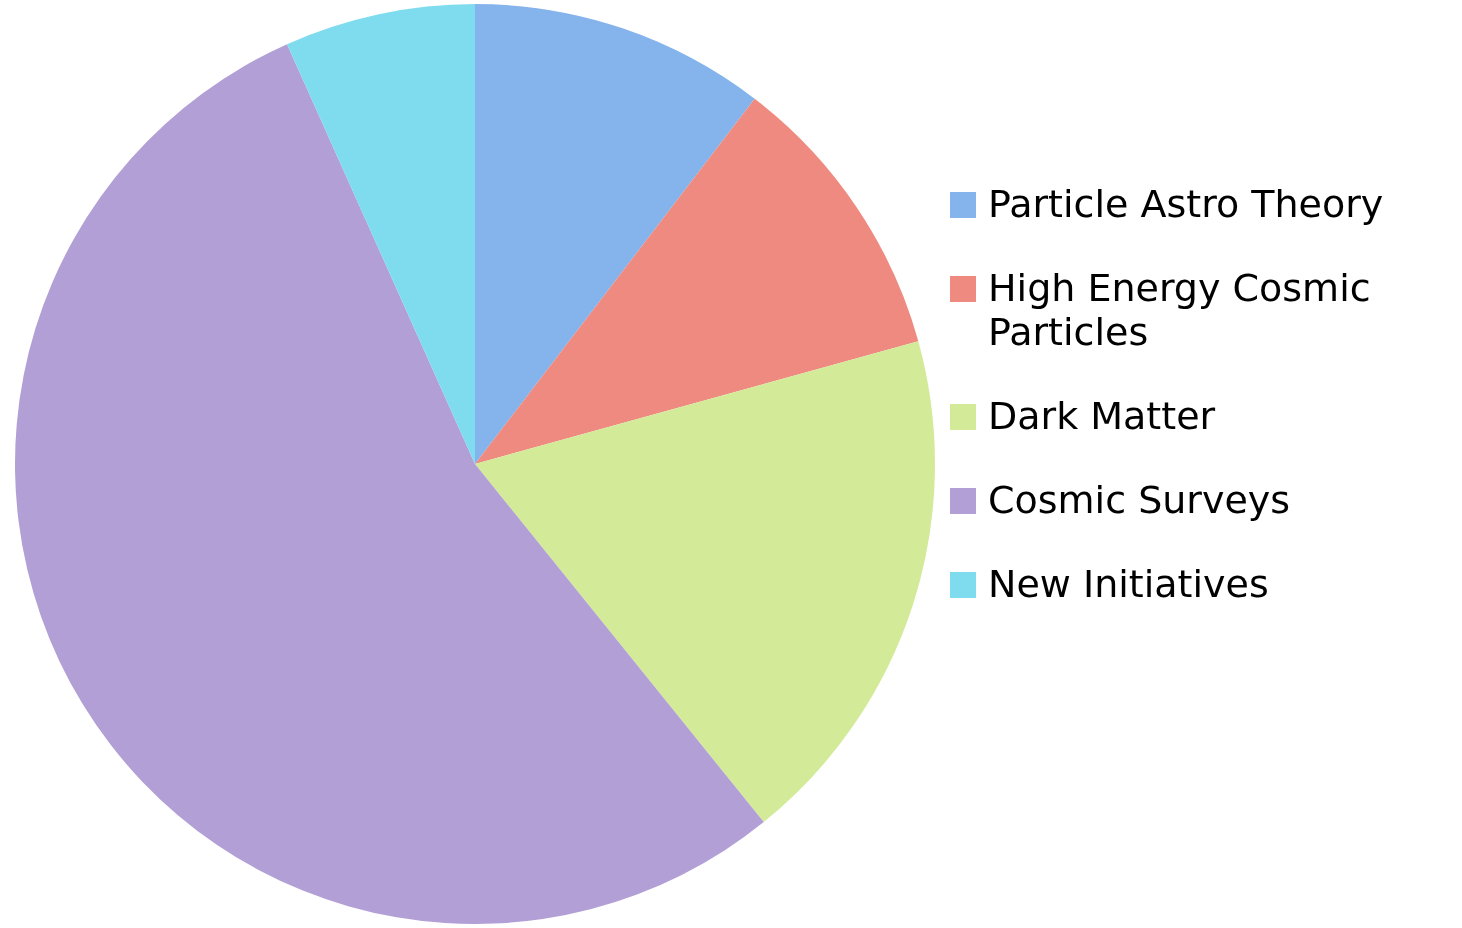 The height and width of the screenshot is (928, 1462). I want to click on legend-label: High Energy Cosmic Particles, so click(1180, 310).